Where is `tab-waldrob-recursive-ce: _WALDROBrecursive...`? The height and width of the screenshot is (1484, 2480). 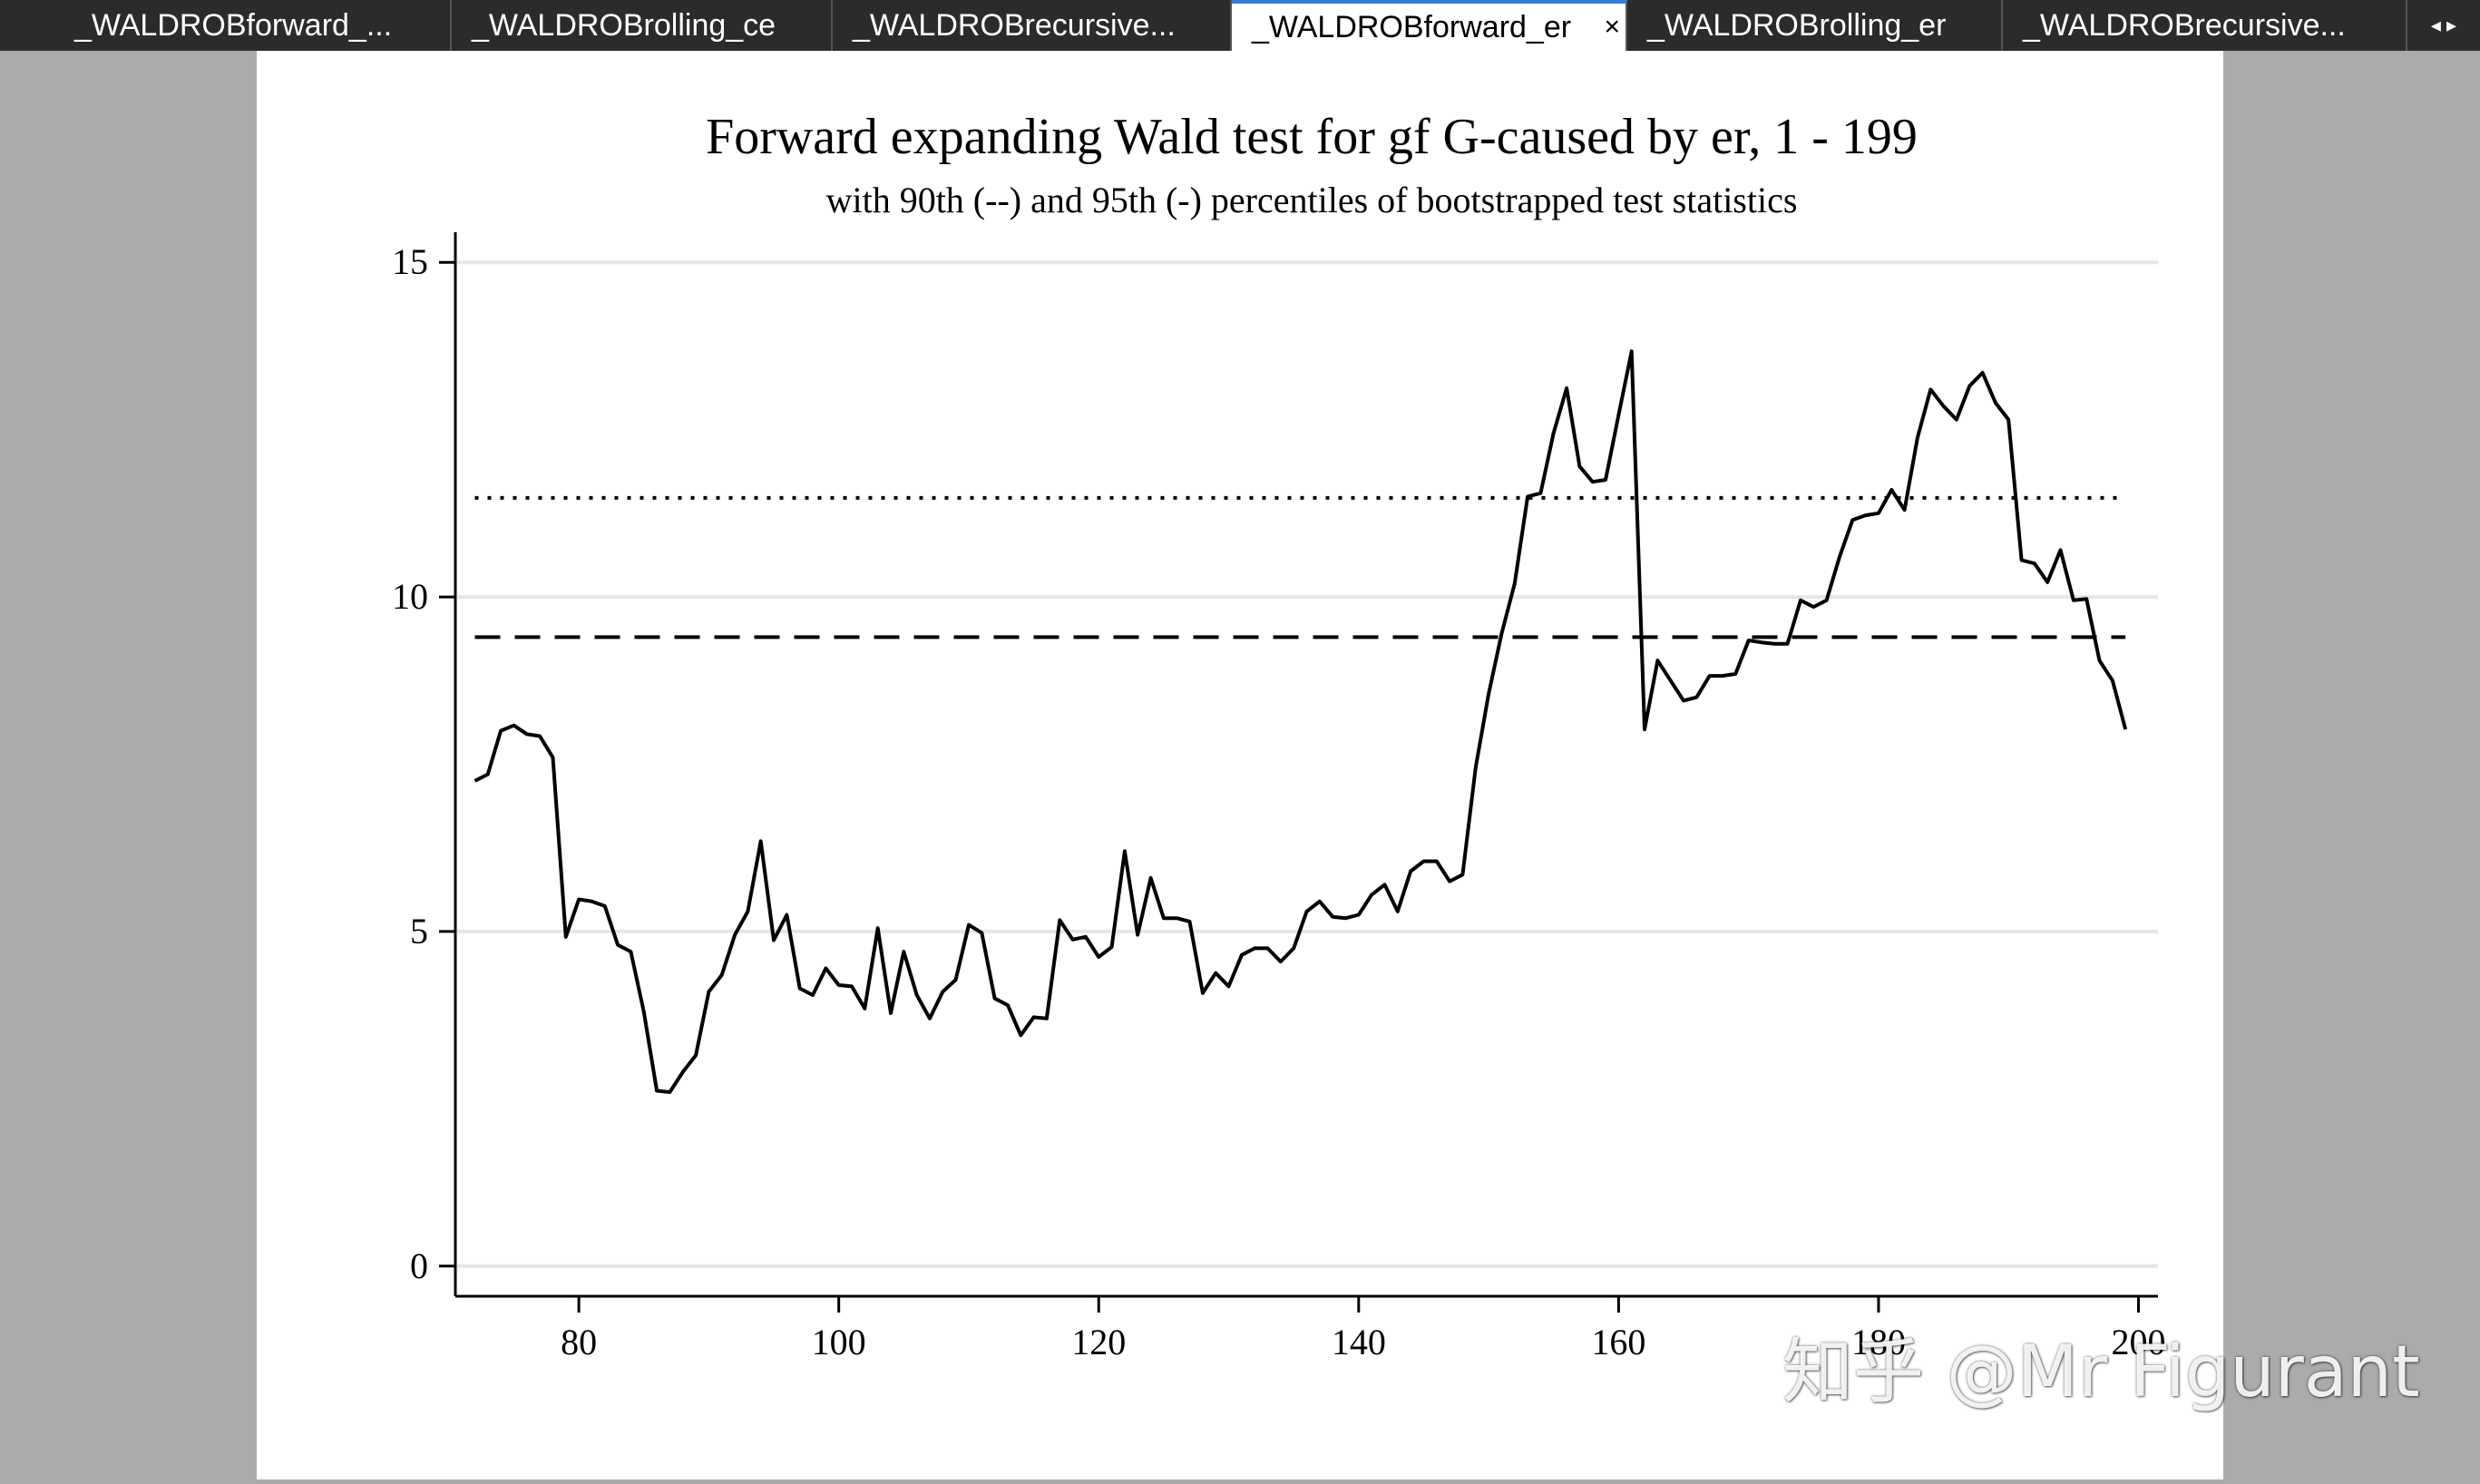
tab-waldrob-recursive-ce: _WALDROBrecursive... is located at coordinates (1032, 25).